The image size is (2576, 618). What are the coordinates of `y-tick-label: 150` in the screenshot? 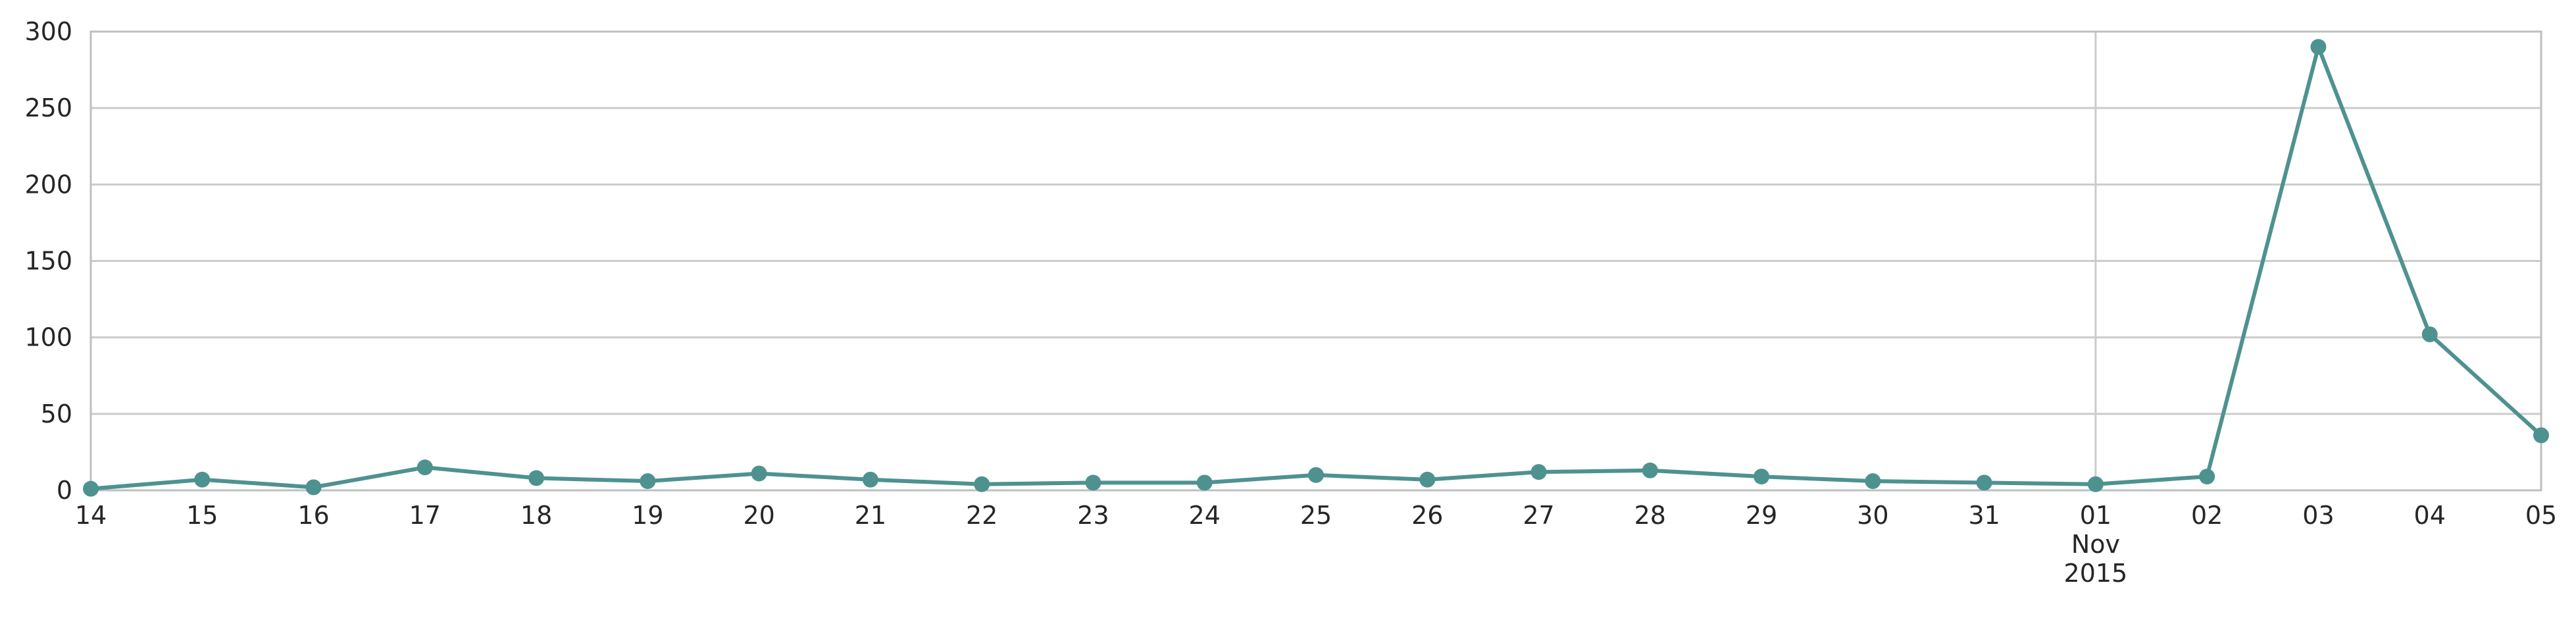 It's located at (48, 261).